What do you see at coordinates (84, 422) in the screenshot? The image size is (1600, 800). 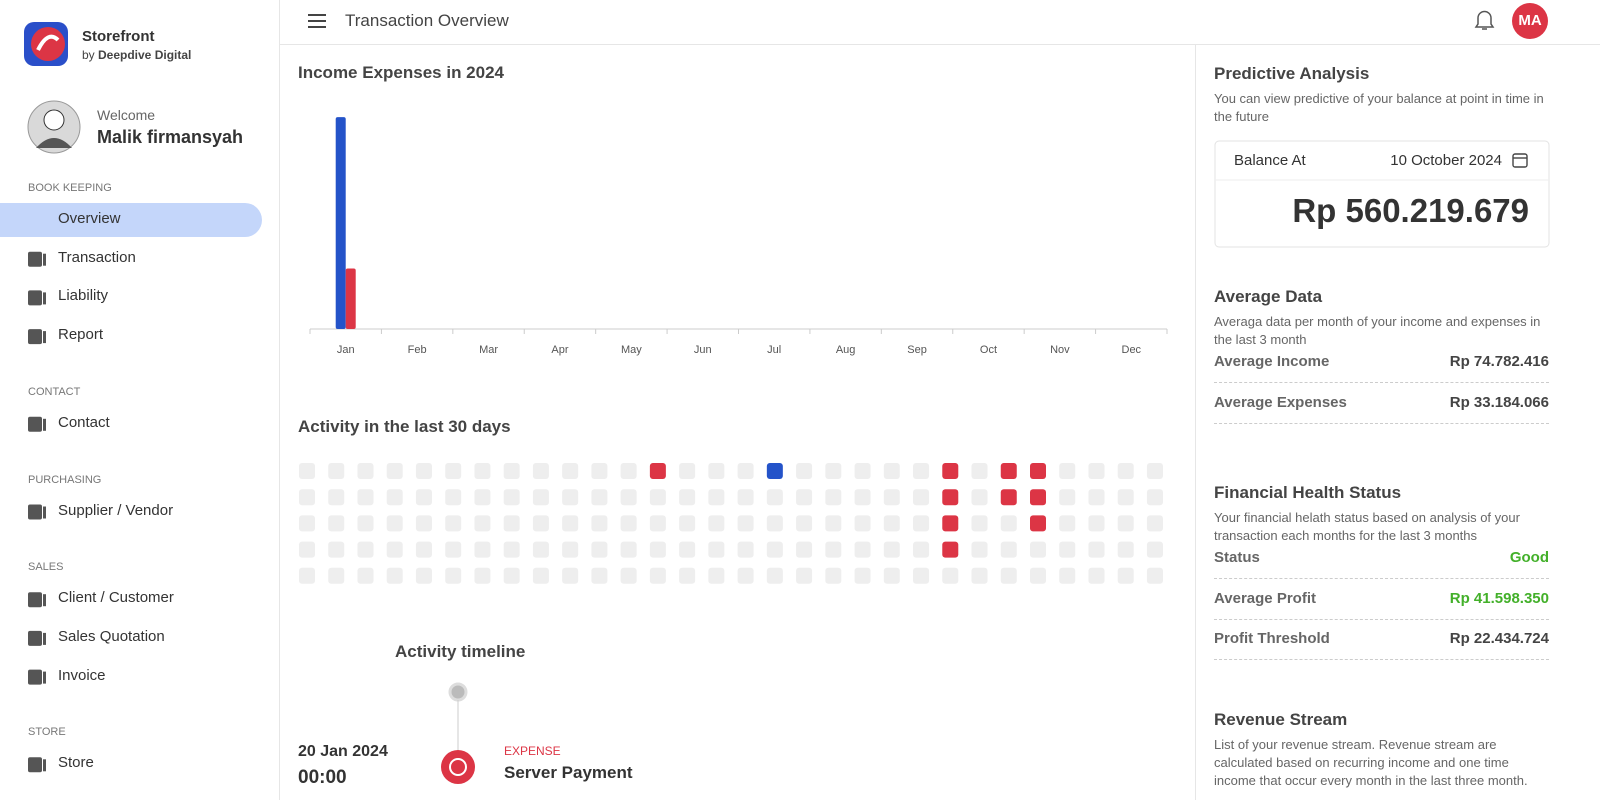 I see `nav-item: Contact` at bounding box center [84, 422].